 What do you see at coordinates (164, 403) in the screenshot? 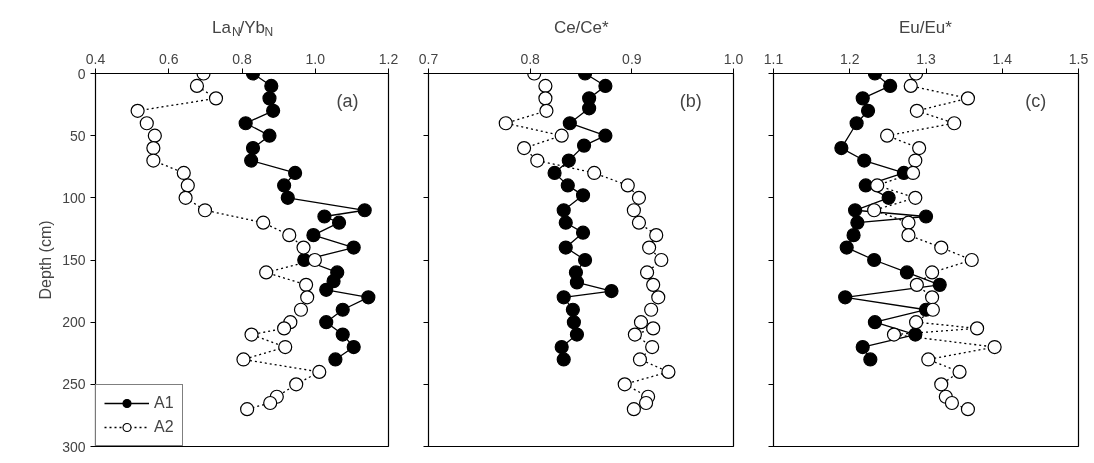
I see `legend-label: A1` at bounding box center [164, 403].